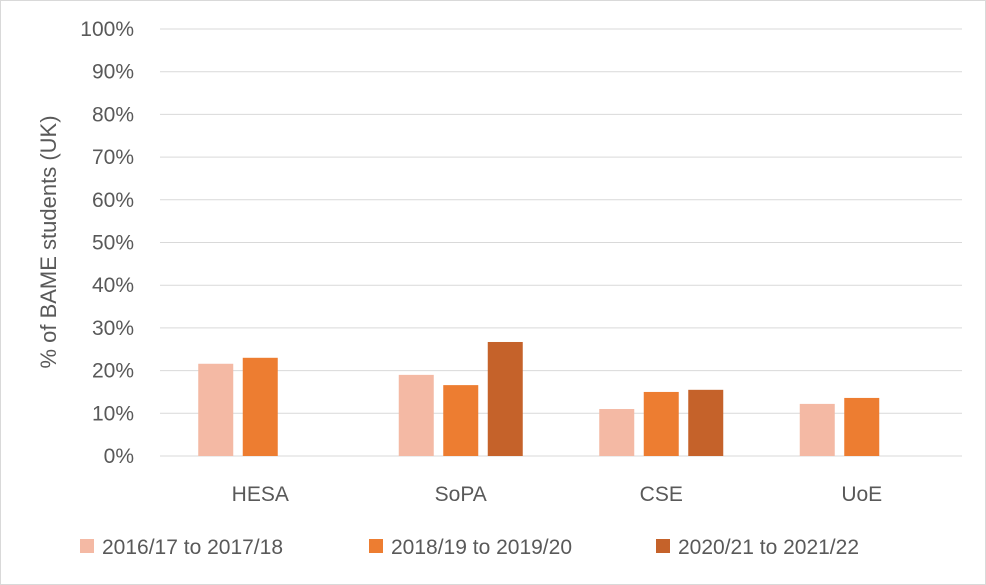 The width and height of the screenshot is (986, 585). What do you see at coordinates (113, 200) in the screenshot?
I see `y-tick-label: 60%` at bounding box center [113, 200].